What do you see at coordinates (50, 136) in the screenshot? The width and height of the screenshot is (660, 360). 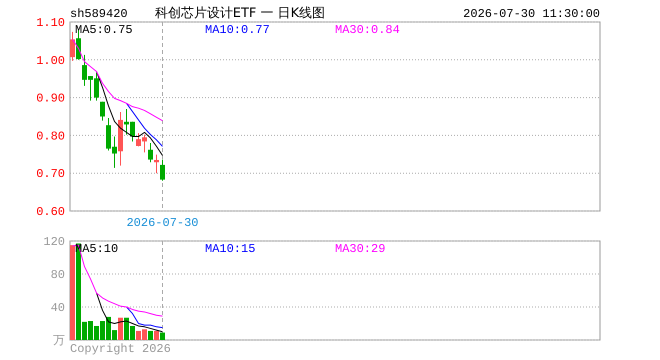 I see `y-tick-label: 0.80` at bounding box center [50, 136].